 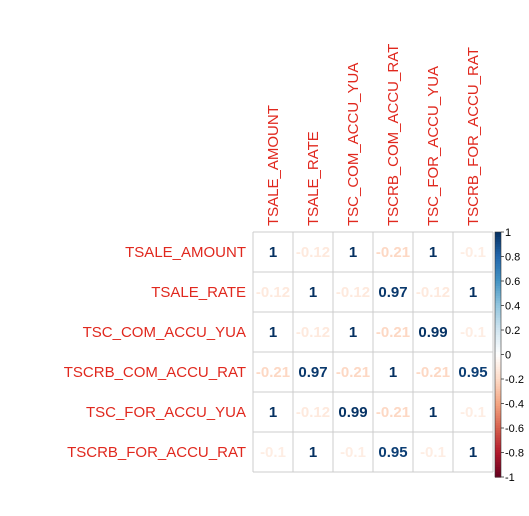 I want to click on legend-tick-label: -0.4, so click(x=514, y=405).